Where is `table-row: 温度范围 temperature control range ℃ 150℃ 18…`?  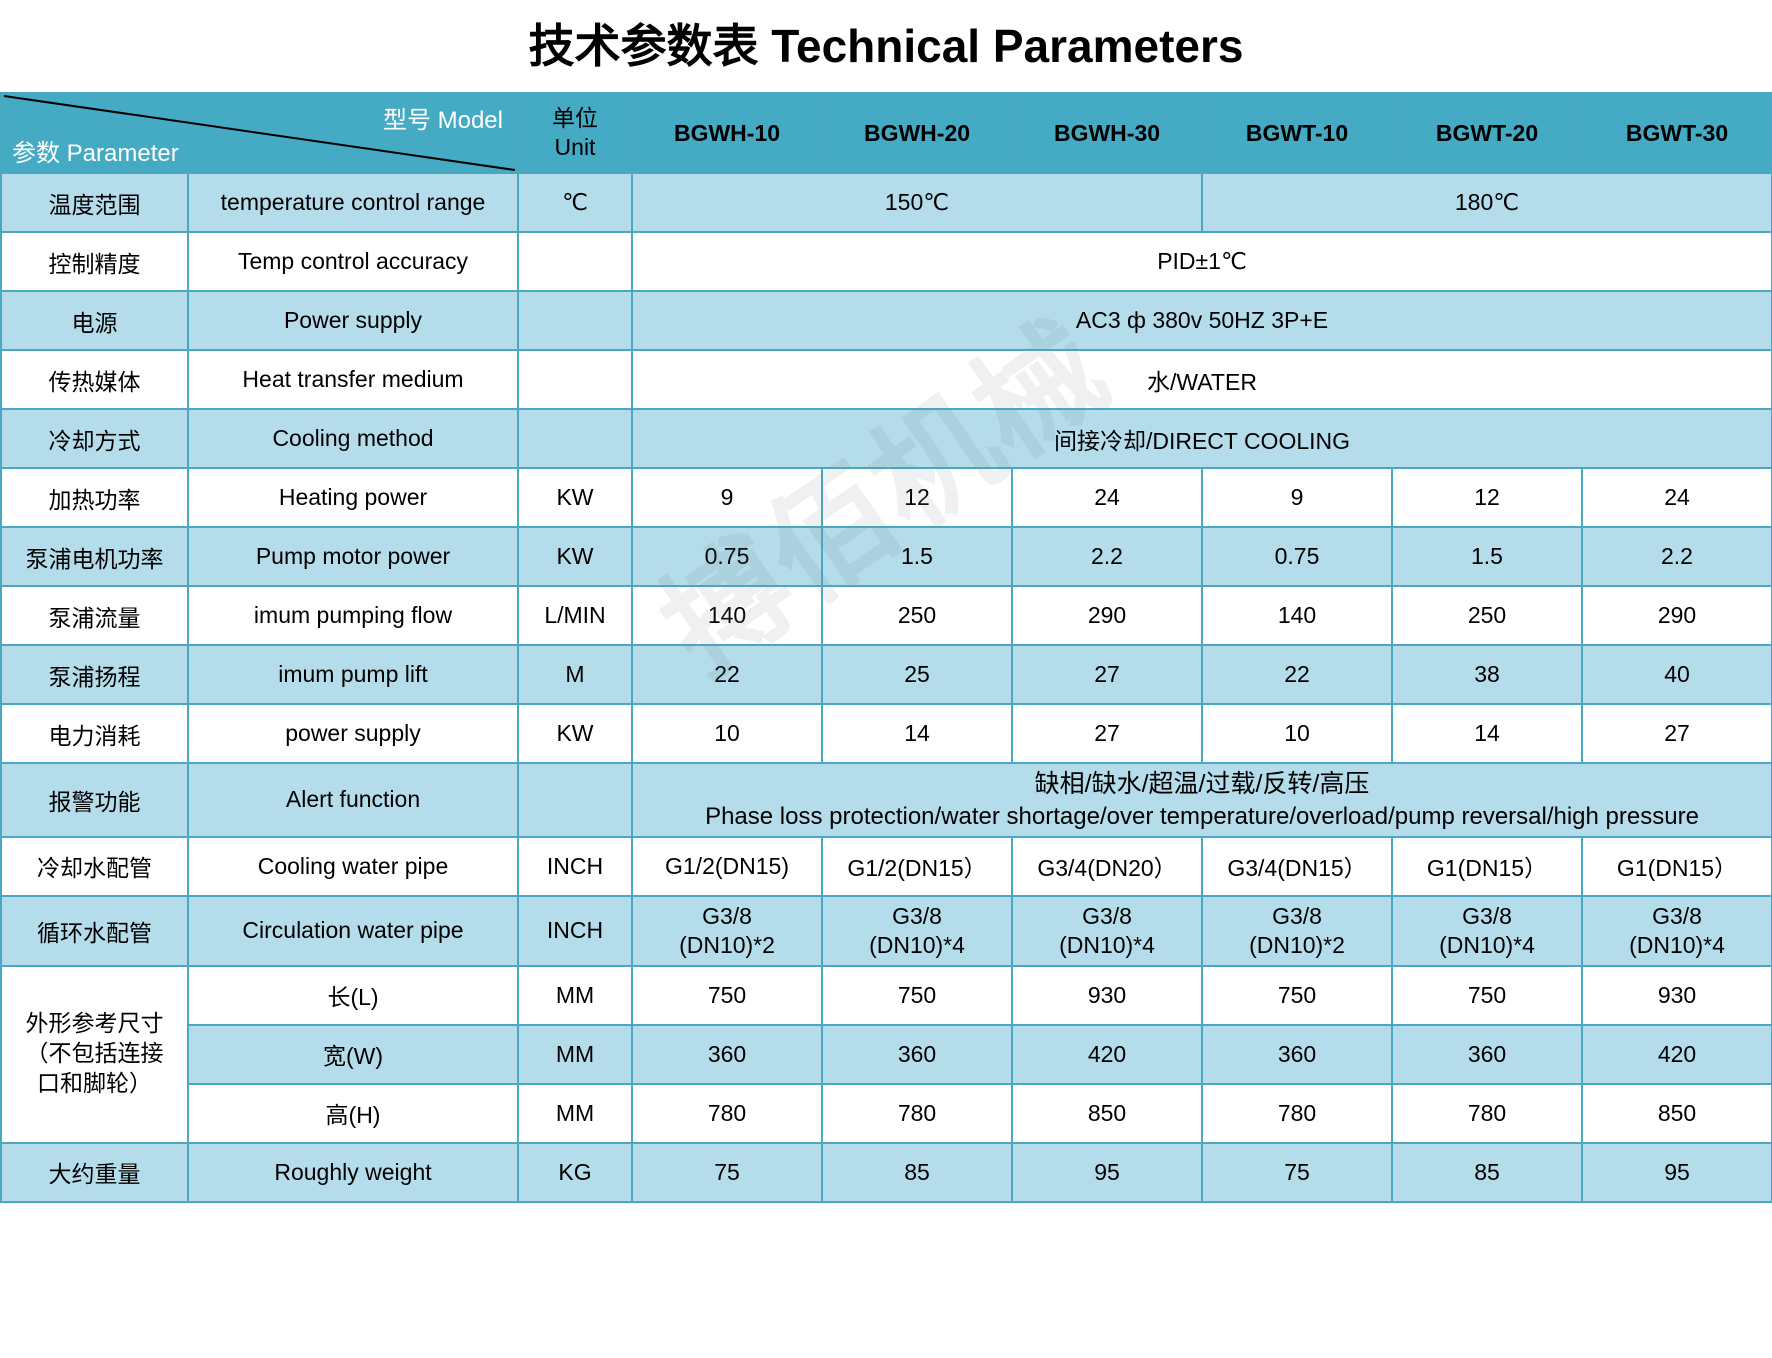 table-row: 温度范围 temperature control range ℃ 150℃ 18… is located at coordinates (886, 202).